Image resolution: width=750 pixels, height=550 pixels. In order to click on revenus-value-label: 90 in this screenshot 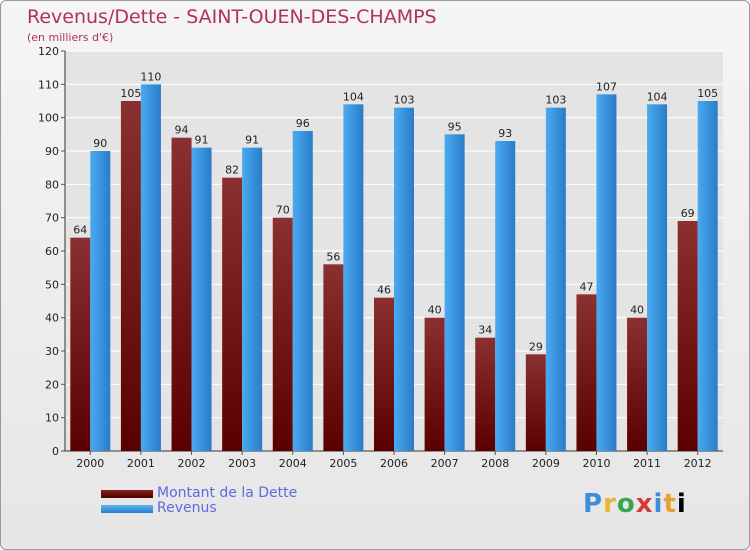, I will do `click(100, 143)`.